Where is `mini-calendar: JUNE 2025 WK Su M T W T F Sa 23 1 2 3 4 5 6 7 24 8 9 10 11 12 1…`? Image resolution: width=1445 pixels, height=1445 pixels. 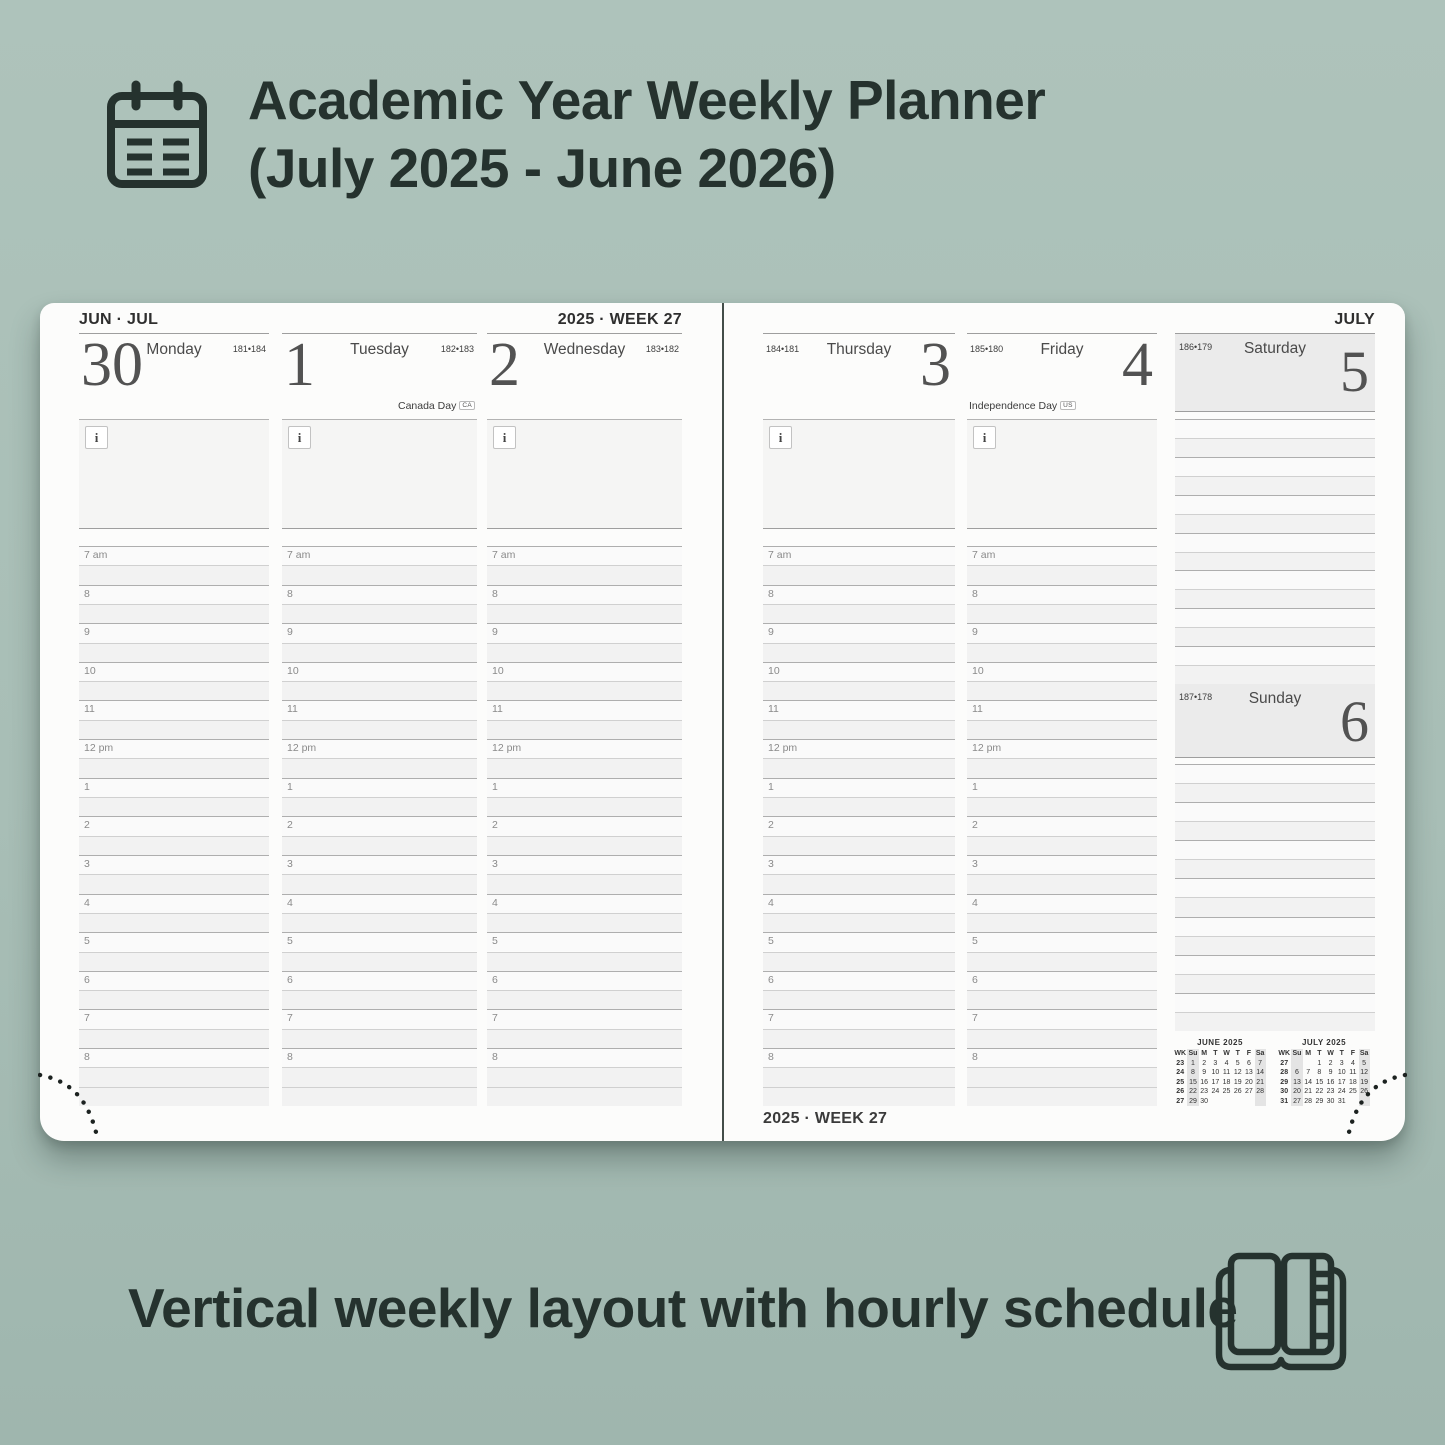
mini-calendar: JUNE 2025 WK Su M T W T F Sa 23 1 2 3 4 5 6 7 24 8 9 10 11 12 1… is located at coordinates (1220, 1071).